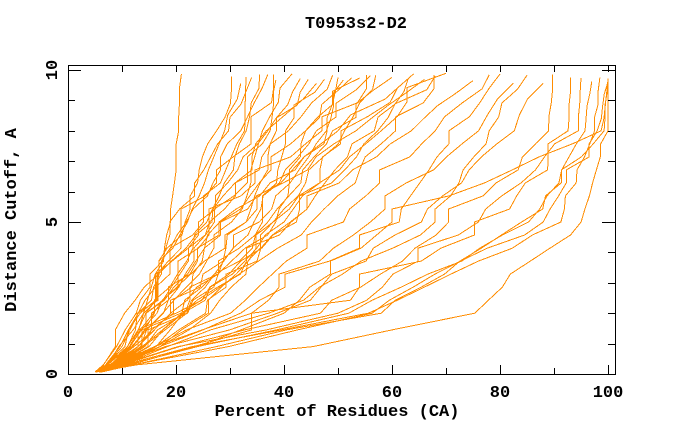 The image size is (680, 445). I want to click on x-axis-label: Percent of Residues (CA), so click(337, 412).